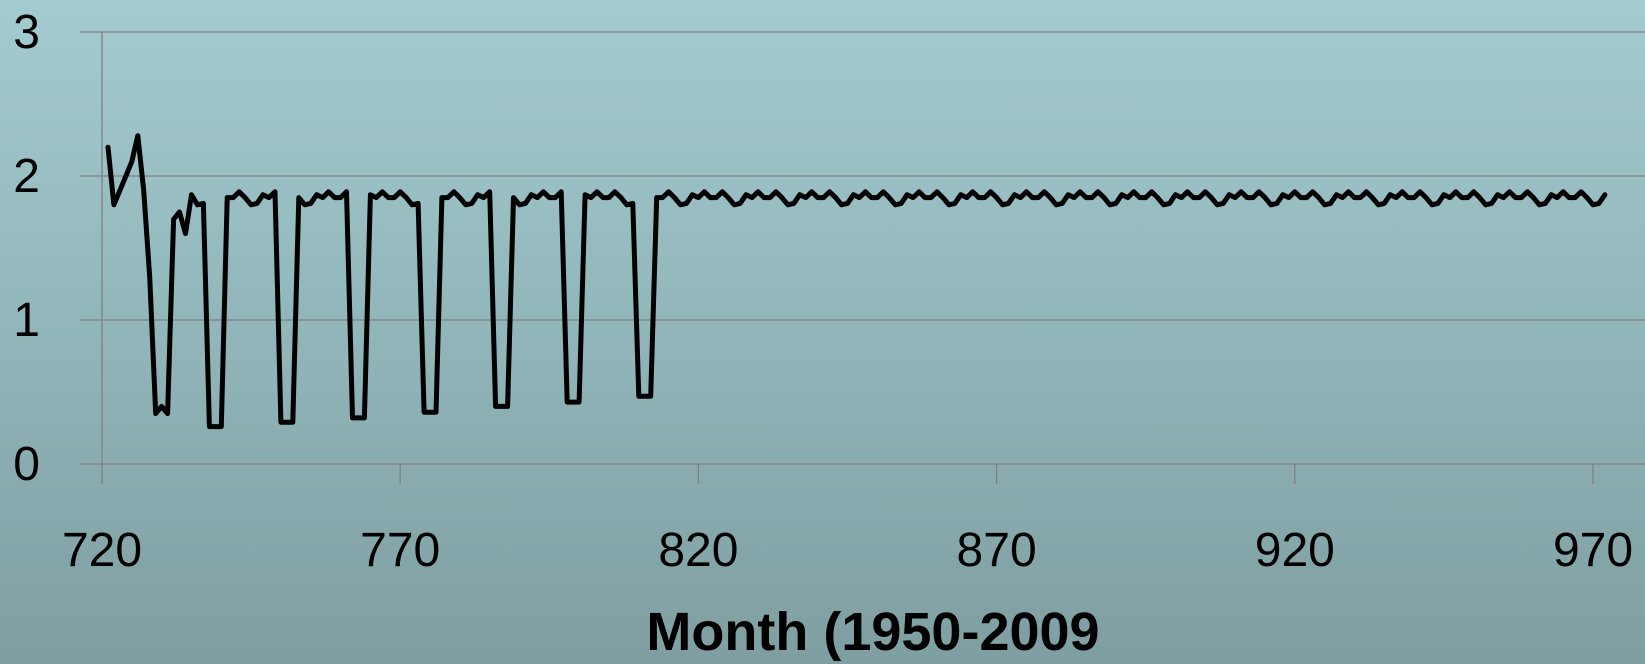 Image resolution: width=1645 pixels, height=664 pixels. What do you see at coordinates (997, 550) in the screenshot?
I see `x-tick-label-870: 870` at bounding box center [997, 550].